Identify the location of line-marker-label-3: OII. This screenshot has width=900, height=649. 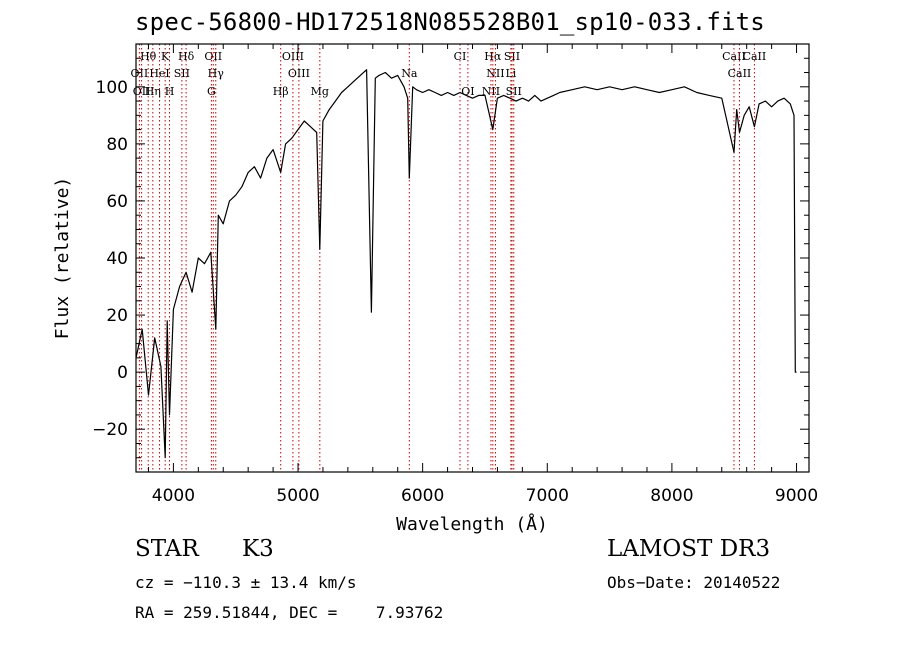
(213, 56).